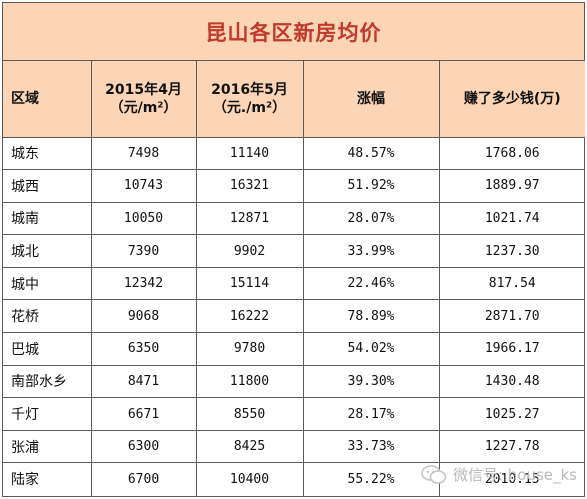 The width and height of the screenshot is (587, 499). What do you see at coordinates (371, 381) in the screenshot?
I see `cell-increase: 39.30%` at bounding box center [371, 381].